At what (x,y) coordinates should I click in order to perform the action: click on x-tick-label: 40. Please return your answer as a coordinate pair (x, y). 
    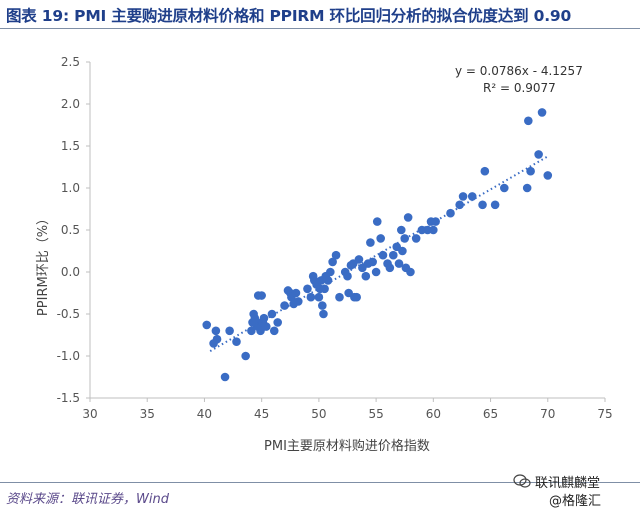
    Looking at the image, I should click on (204, 414).